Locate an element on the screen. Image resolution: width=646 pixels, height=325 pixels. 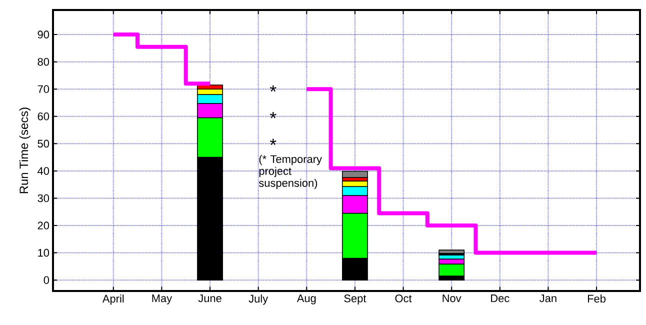
y-tick-label: 60 is located at coordinates (44, 116).